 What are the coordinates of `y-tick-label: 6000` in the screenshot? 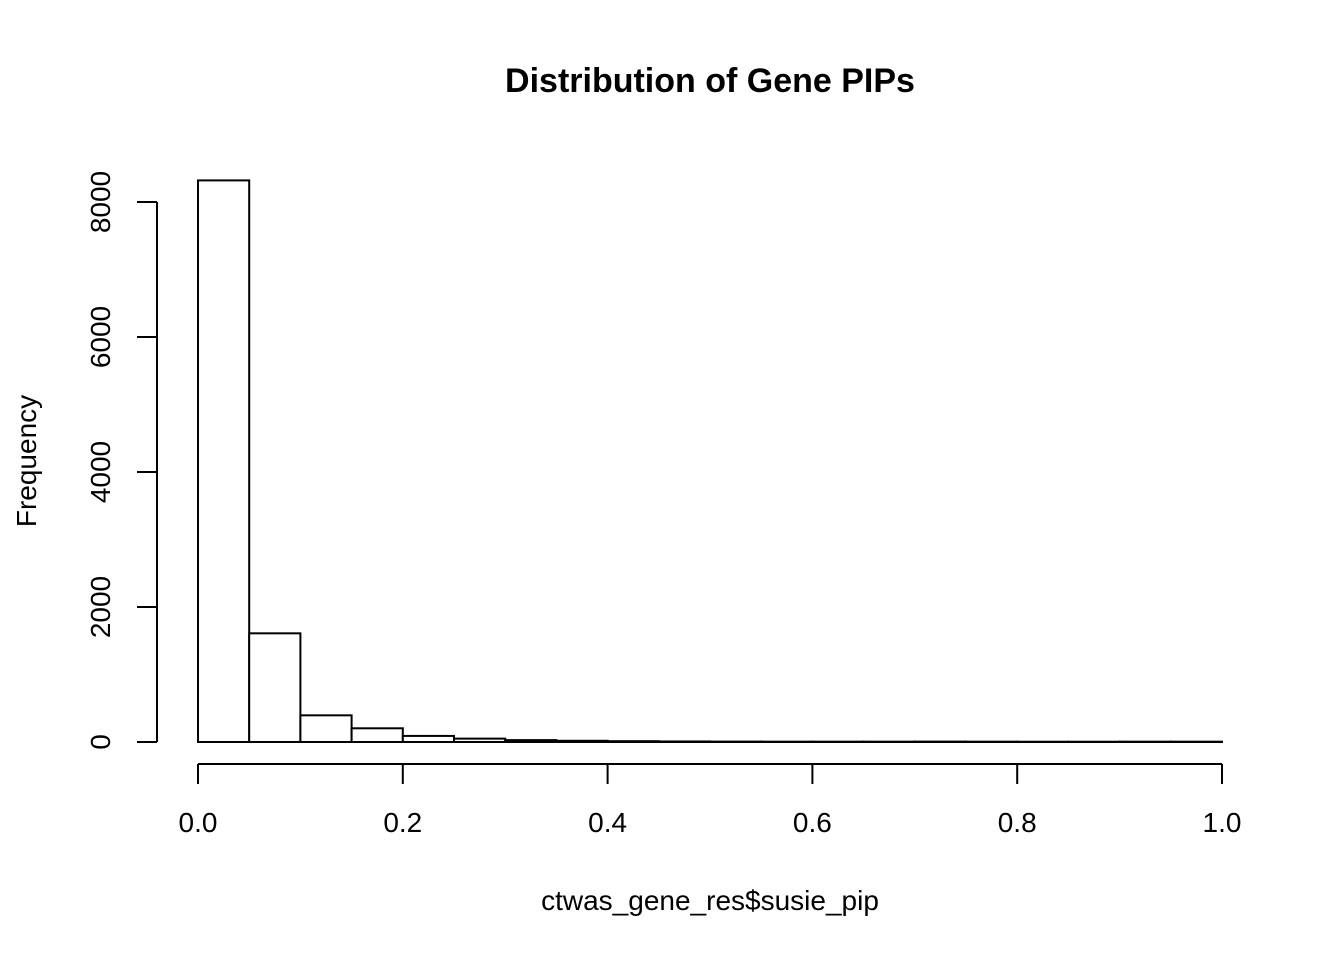 It's located at (100, 337).